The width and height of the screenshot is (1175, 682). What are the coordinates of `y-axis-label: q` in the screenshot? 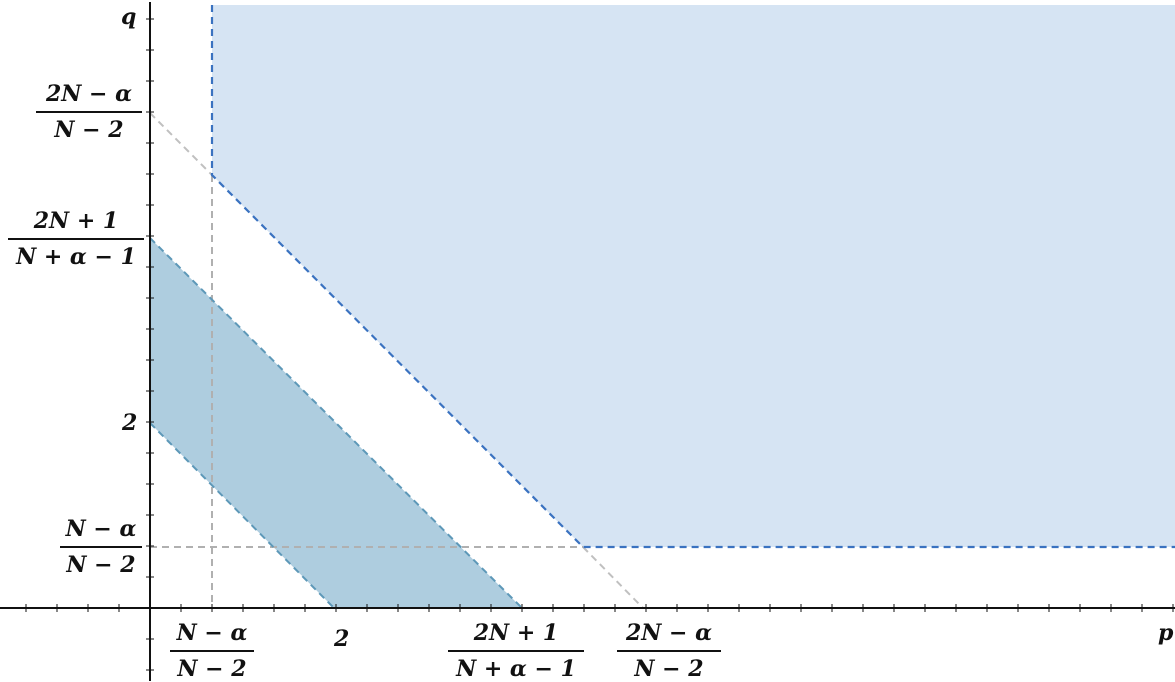 It's located at (129, 17).